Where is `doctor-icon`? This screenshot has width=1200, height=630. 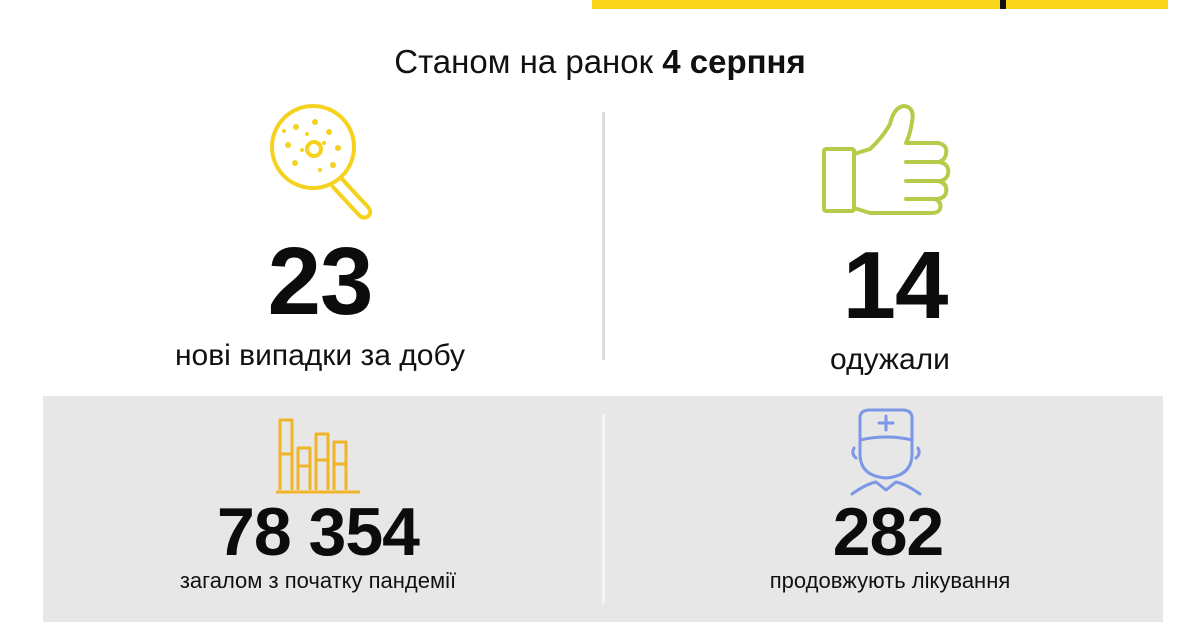
doctor-icon is located at coordinates (886, 452).